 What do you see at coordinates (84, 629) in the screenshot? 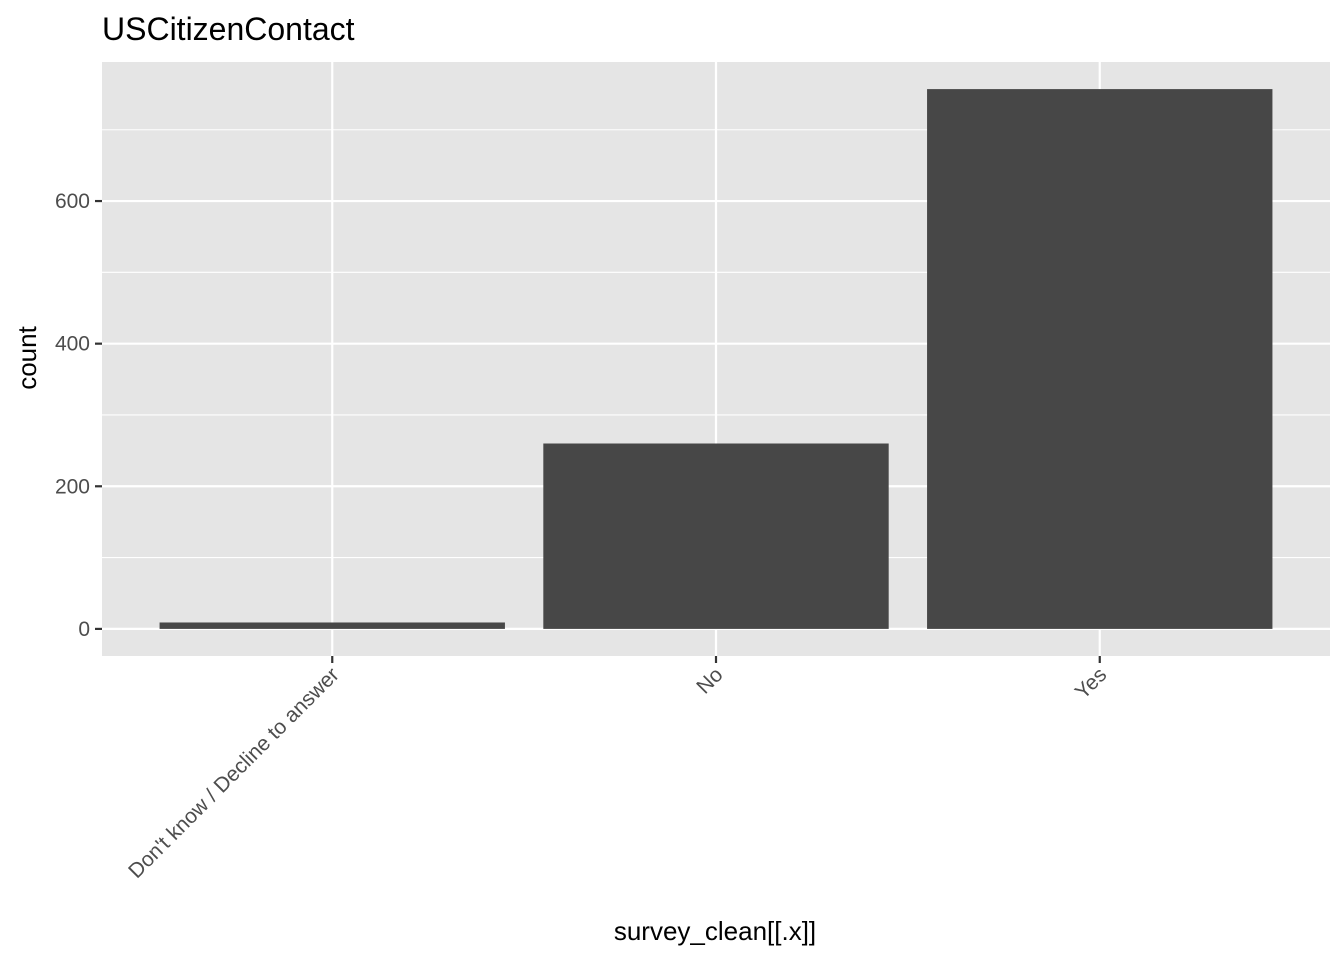
I see `y-tick-label: 0` at bounding box center [84, 629].